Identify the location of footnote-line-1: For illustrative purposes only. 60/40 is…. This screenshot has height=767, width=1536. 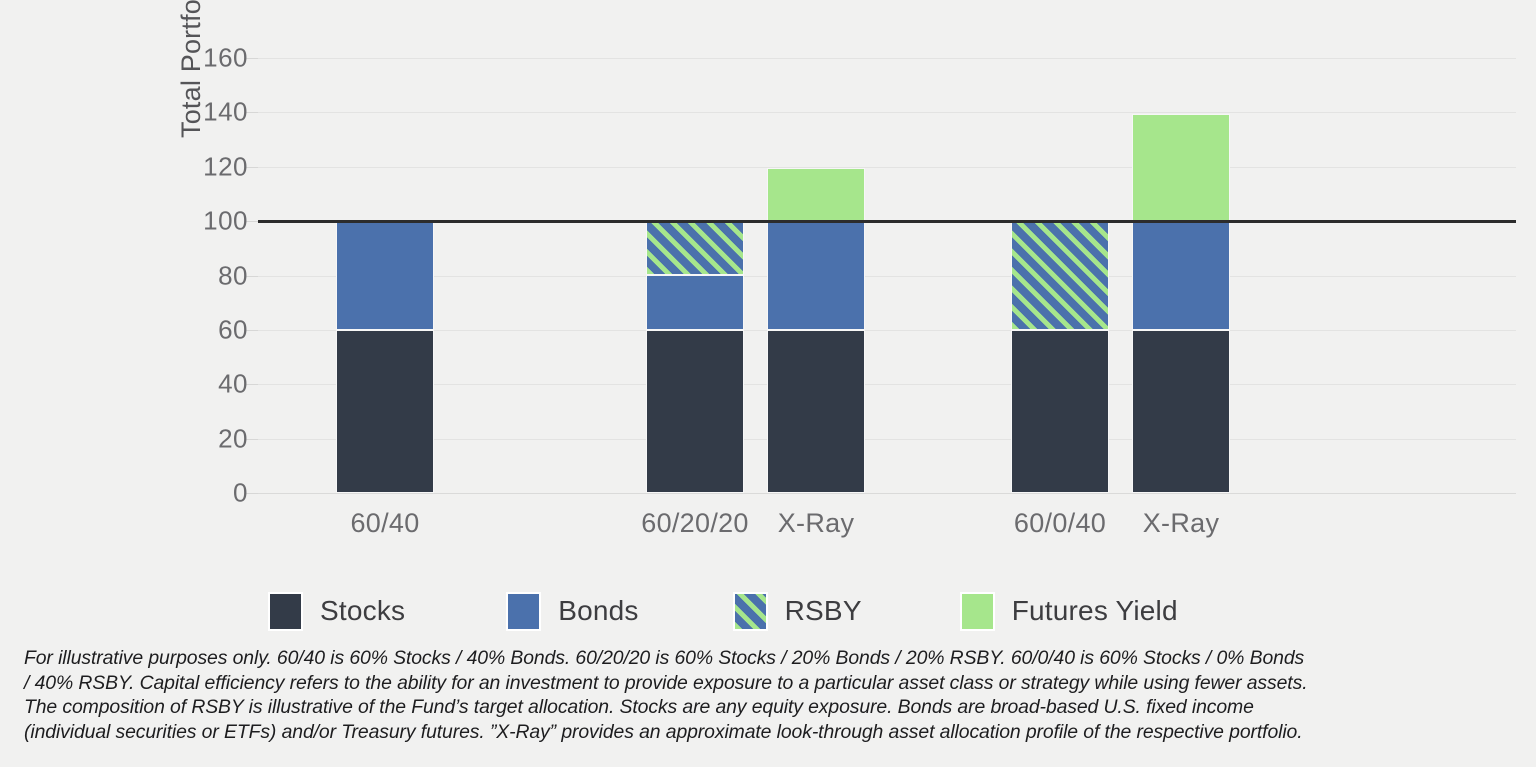
(664, 658).